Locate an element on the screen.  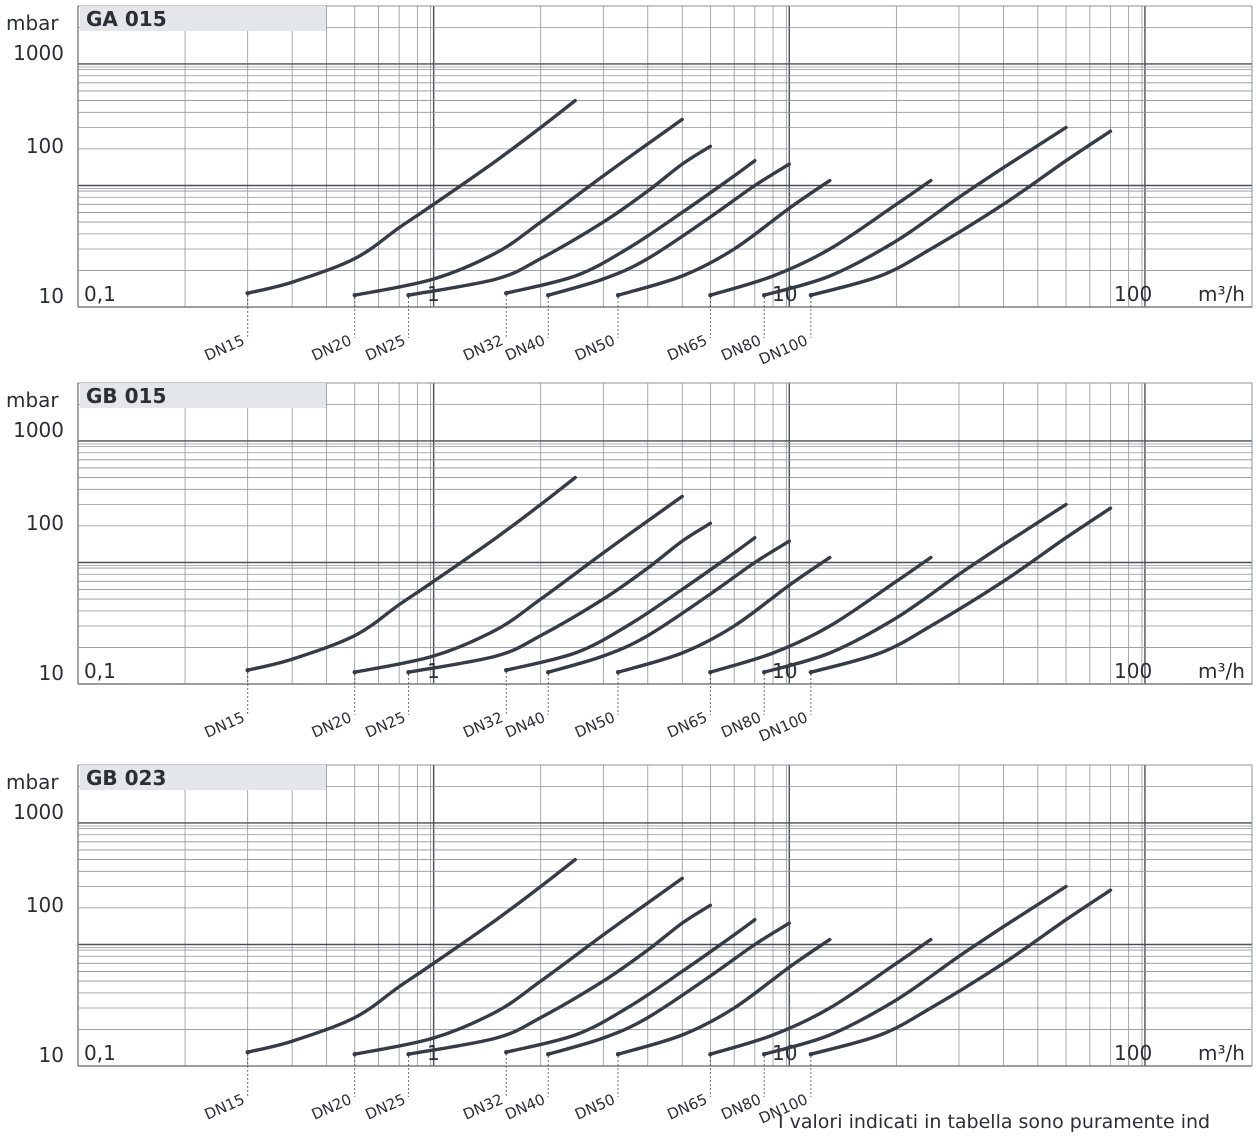
chart-title: GB 023 is located at coordinates (126, 778).